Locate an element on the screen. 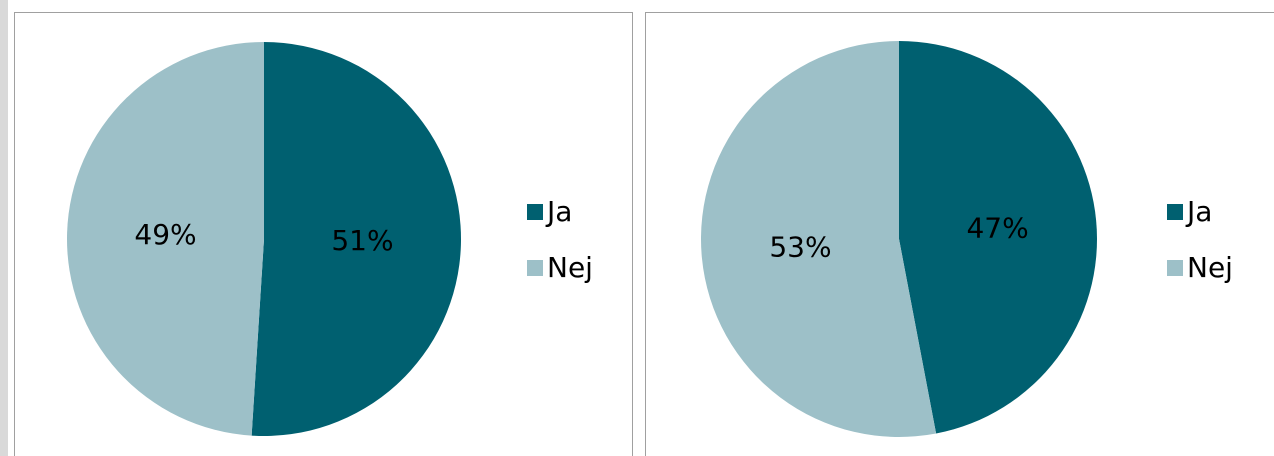 The height and width of the screenshot is (456, 1274). data-label: 47% is located at coordinates (997, 228).